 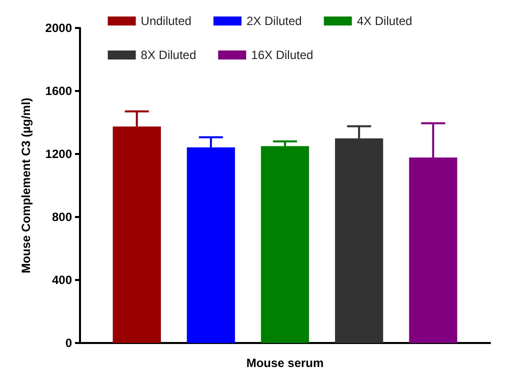 What do you see at coordinates (285, 363) in the screenshot?
I see `x-axis-title: Mouse serum` at bounding box center [285, 363].